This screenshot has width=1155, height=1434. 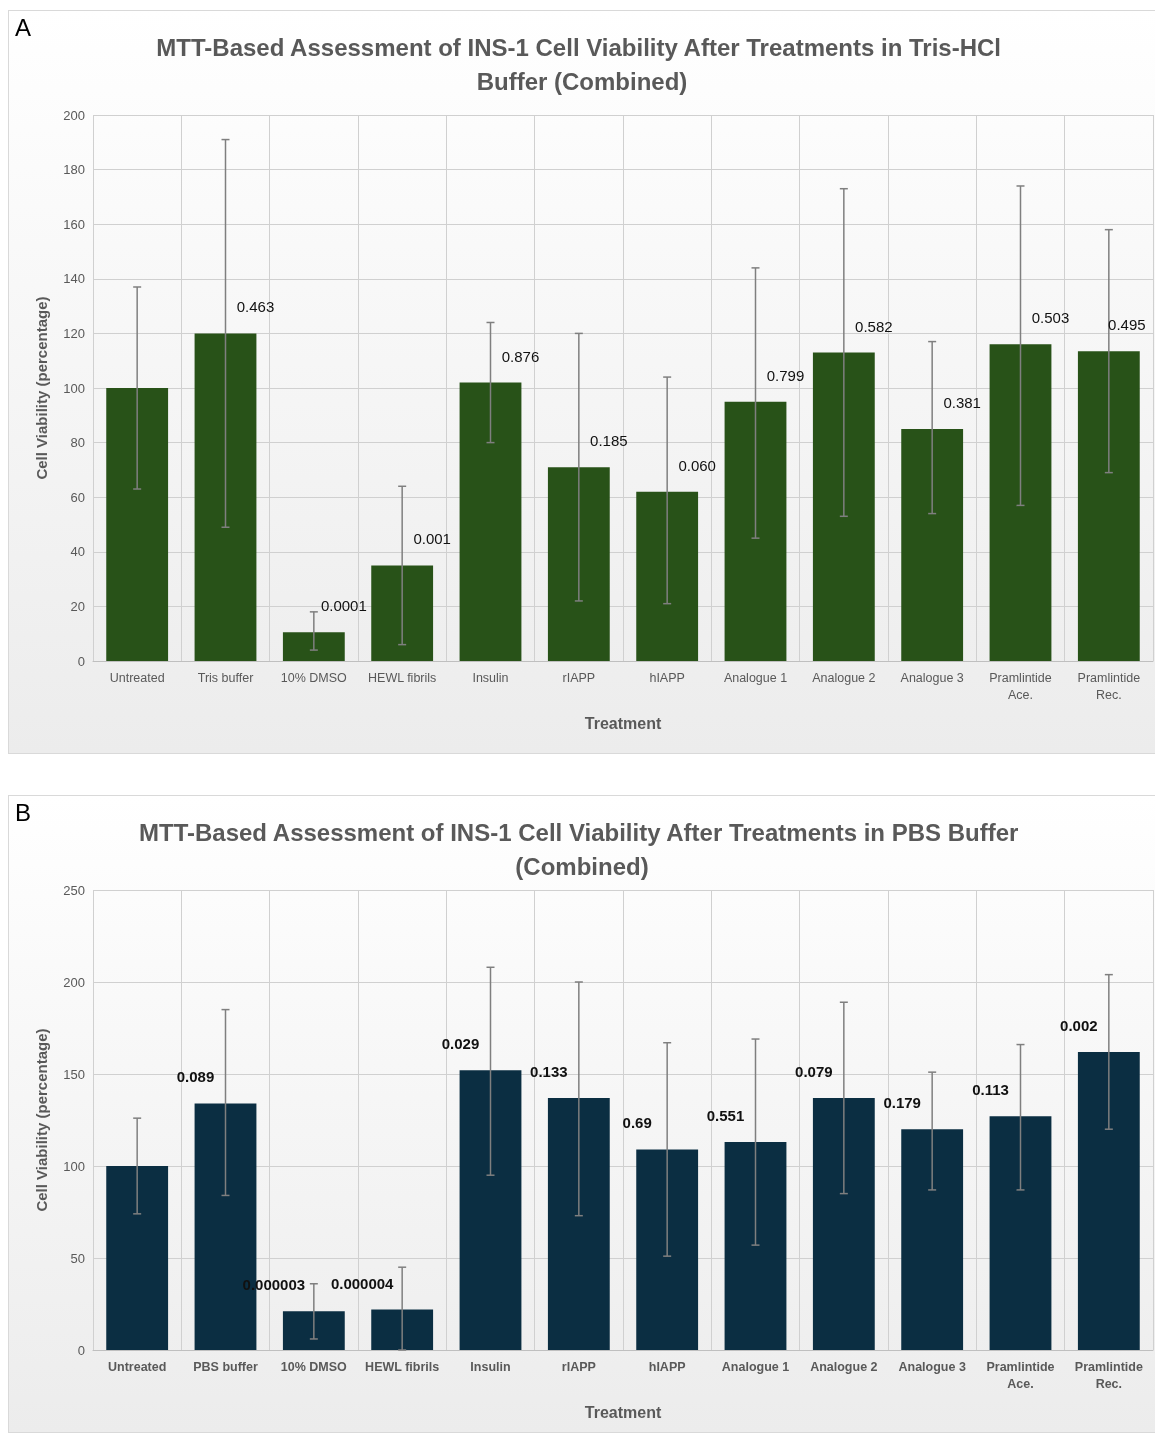 What do you see at coordinates (609, 441) in the screenshot?
I see `annotation: 0.185` at bounding box center [609, 441].